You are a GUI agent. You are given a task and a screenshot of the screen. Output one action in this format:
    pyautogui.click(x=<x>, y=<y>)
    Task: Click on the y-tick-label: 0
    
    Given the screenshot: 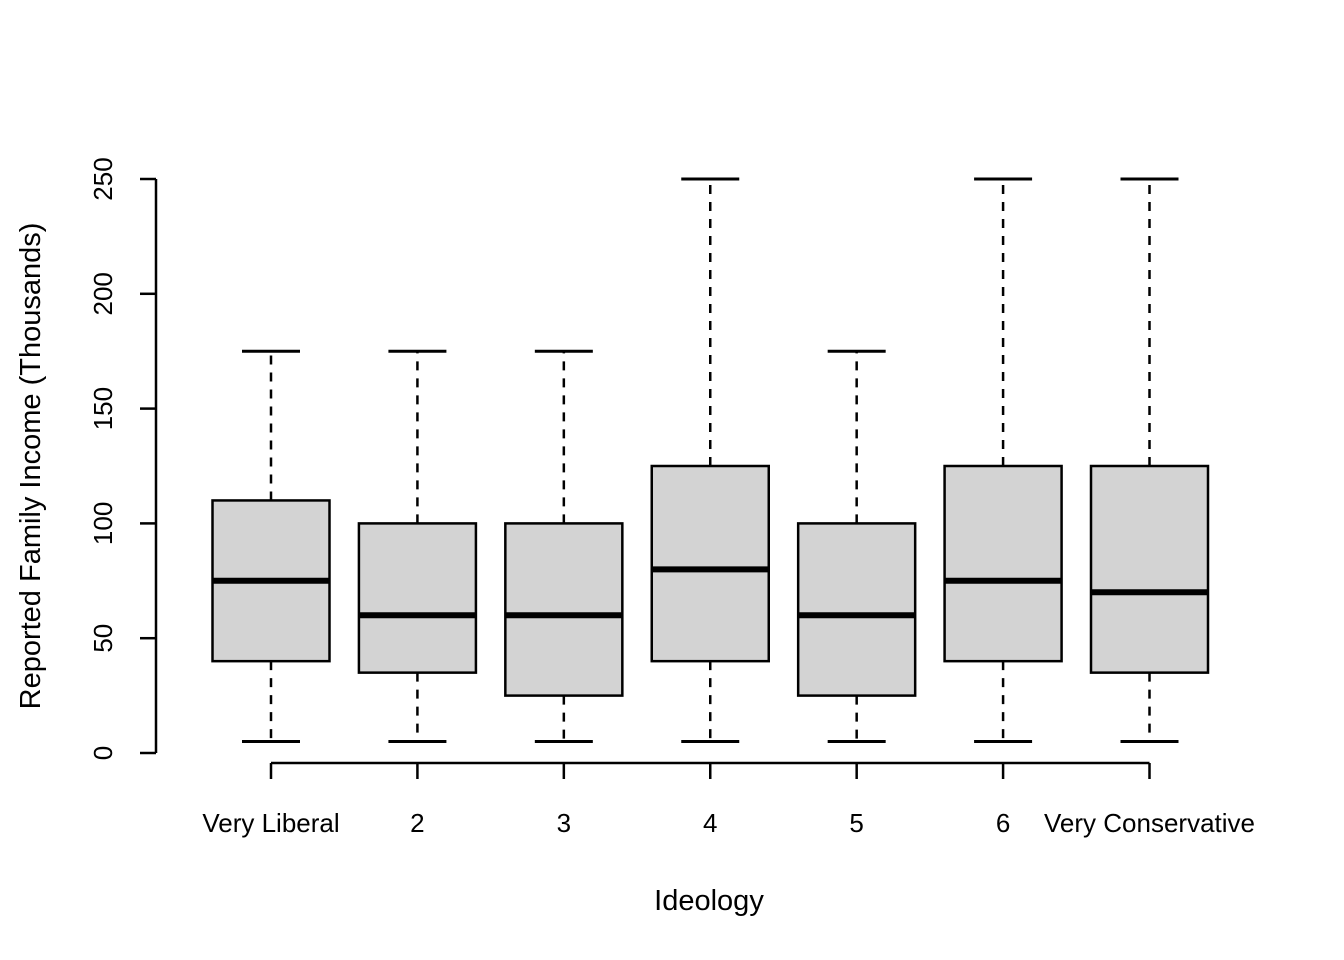 What is the action you would take?
    pyautogui.click(x=103, y=753)
    